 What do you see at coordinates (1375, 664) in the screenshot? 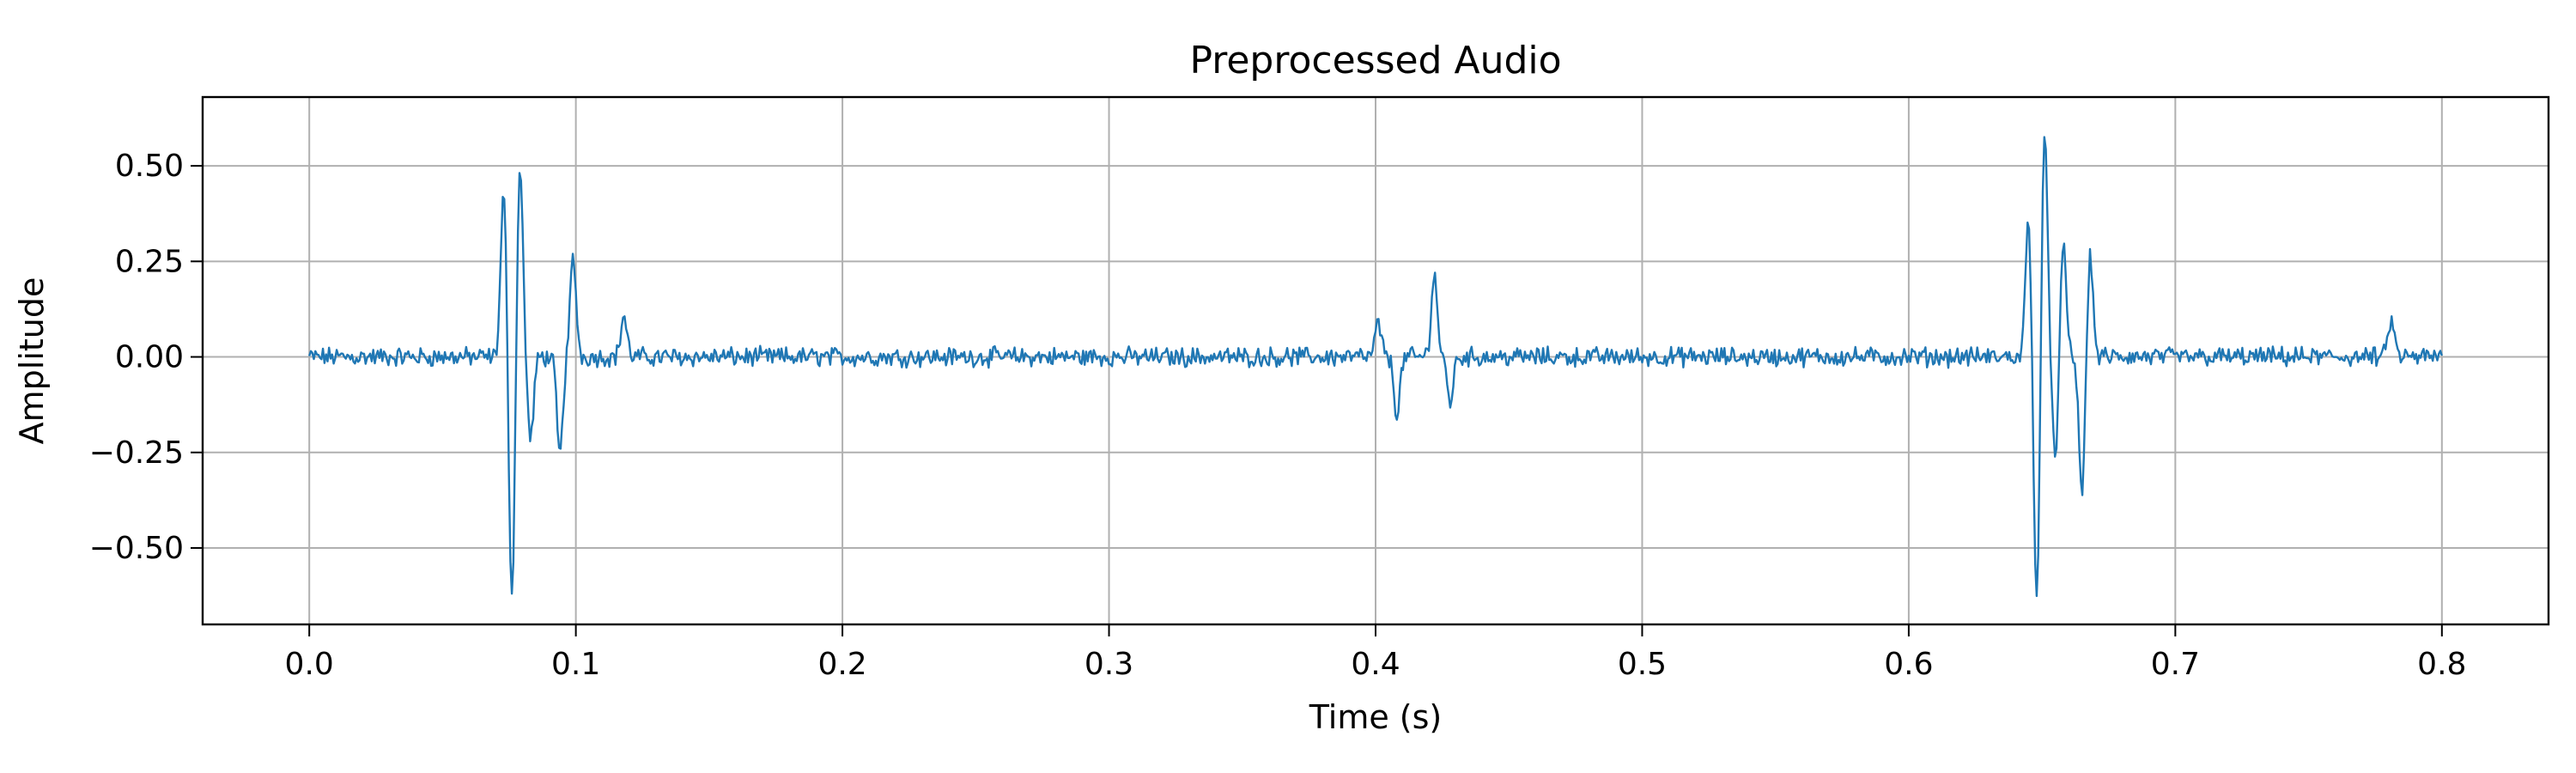
I see `x-tick-label: 0.4` at bounding box center [1375, 664].